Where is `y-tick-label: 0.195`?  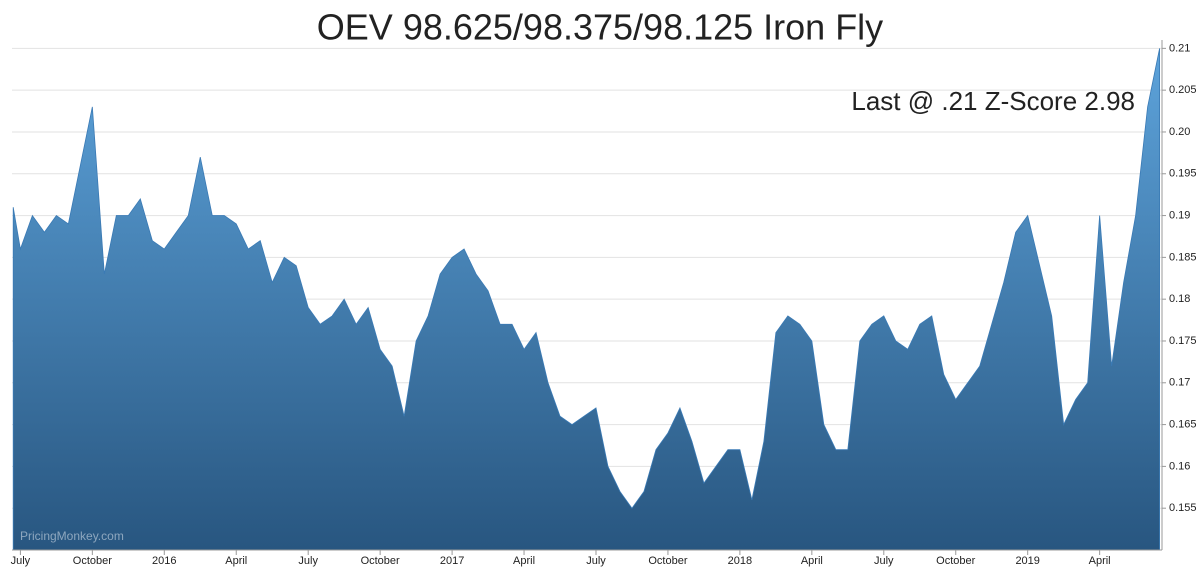
y-tick-label: 0.195 is located at coordinates (1183, 174).